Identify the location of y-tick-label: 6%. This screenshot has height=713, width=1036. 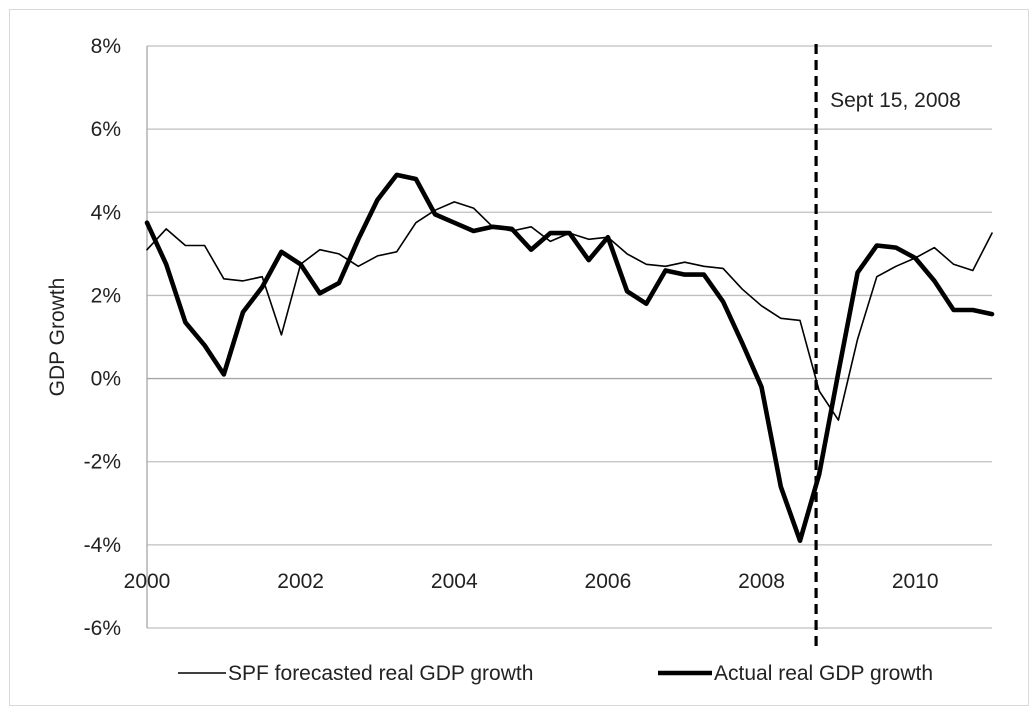
(106, 129).